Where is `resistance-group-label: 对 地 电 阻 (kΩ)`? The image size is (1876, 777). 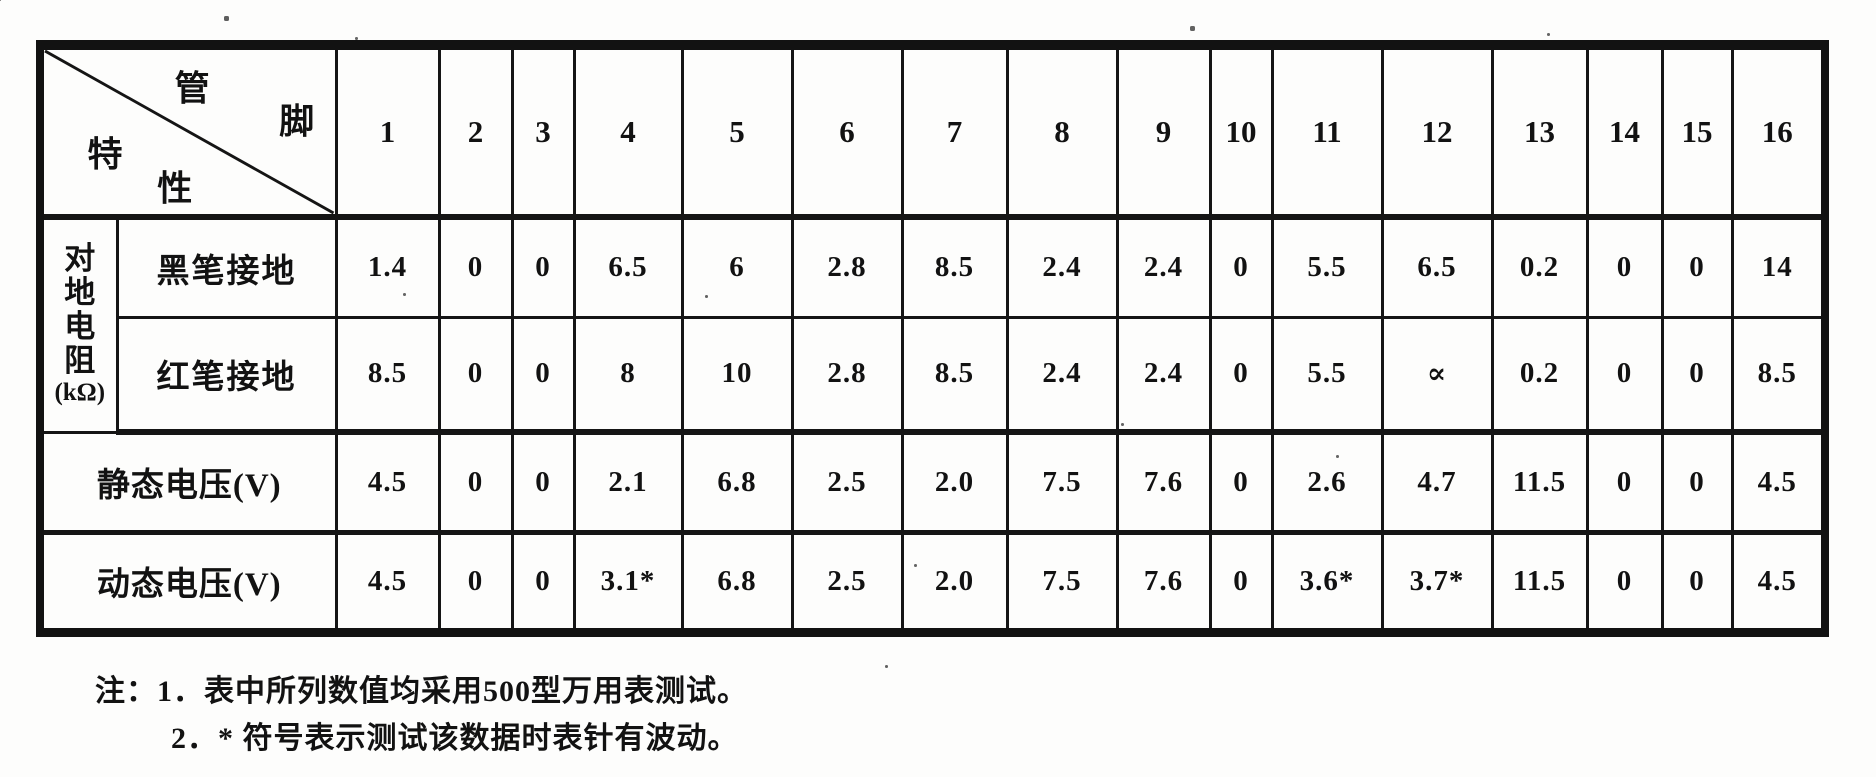
resistance-group-label: 对 地 电 阻 (kΩ) is located at coordinates (78, 324).